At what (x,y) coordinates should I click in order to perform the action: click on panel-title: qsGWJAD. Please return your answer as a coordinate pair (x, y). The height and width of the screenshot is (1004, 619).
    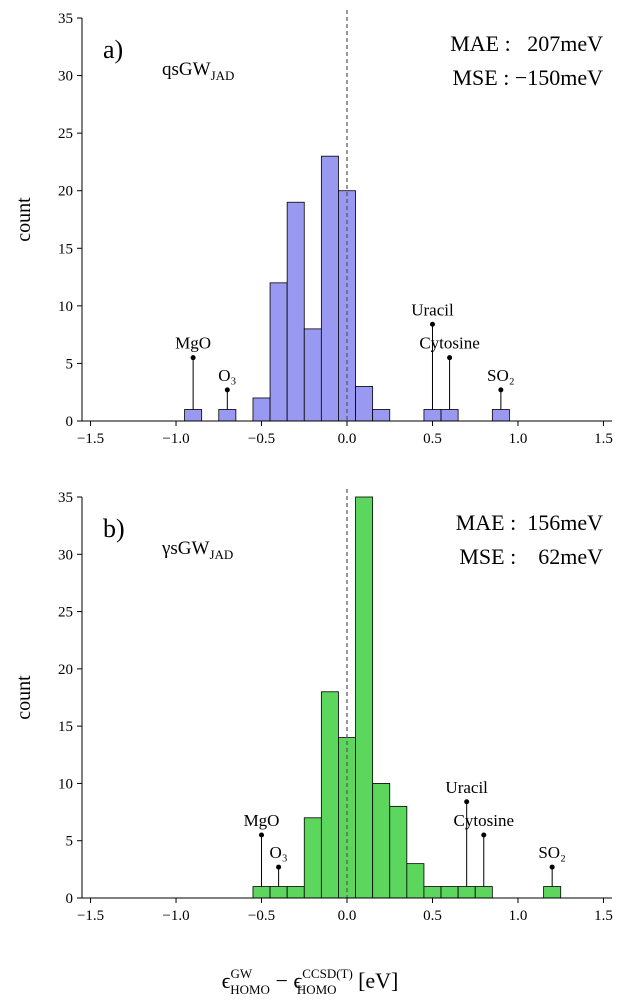
    Looking at the image, I should click on (198, 71).